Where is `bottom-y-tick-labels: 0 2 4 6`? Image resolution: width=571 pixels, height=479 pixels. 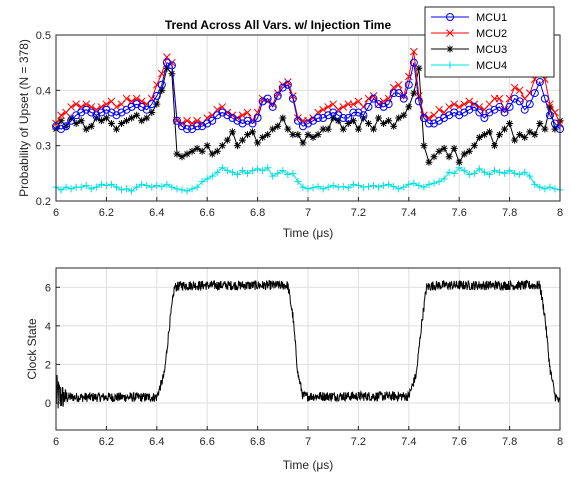 bottom-y-tick-labels: 0 2 4 6 is located at coordinates (48, 346).